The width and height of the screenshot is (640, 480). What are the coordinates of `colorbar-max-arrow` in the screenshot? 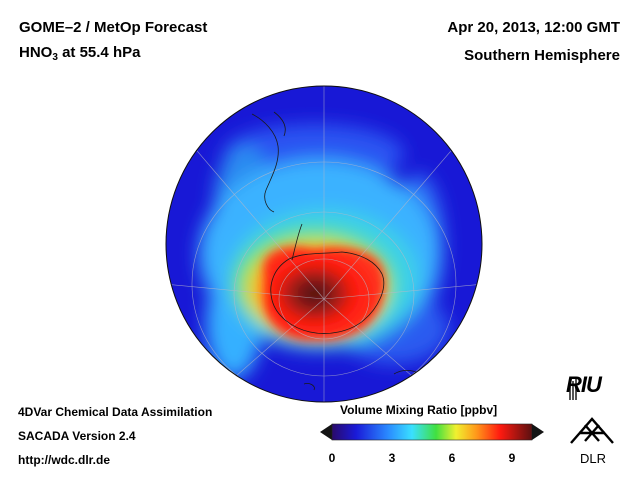 It's located at (538, 432).